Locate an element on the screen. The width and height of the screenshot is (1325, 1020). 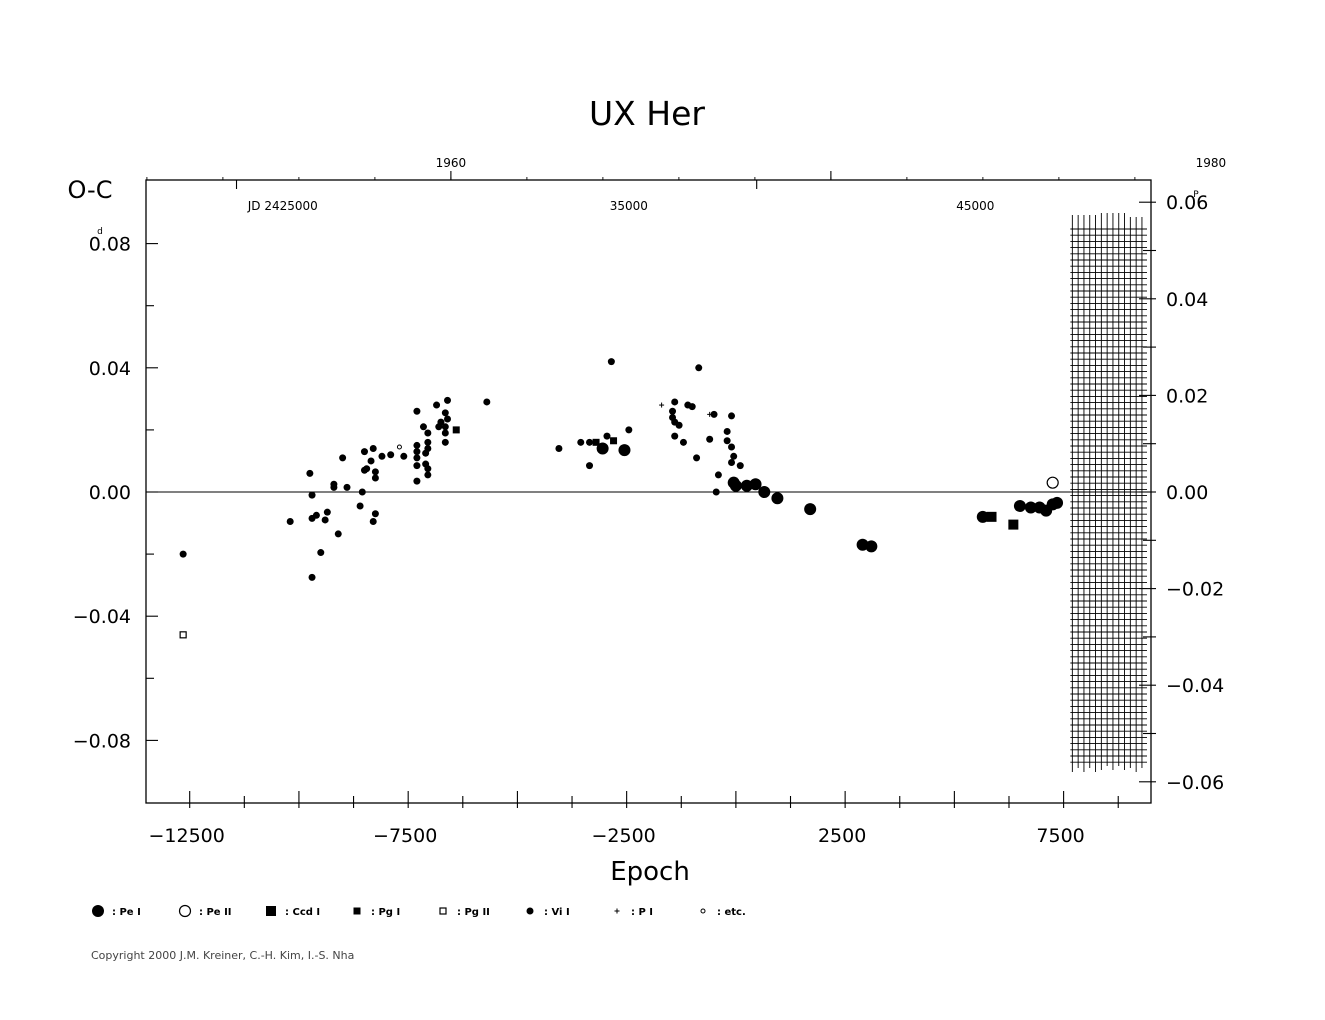
legend-item: : etc. is located at coordinates (723, 912).